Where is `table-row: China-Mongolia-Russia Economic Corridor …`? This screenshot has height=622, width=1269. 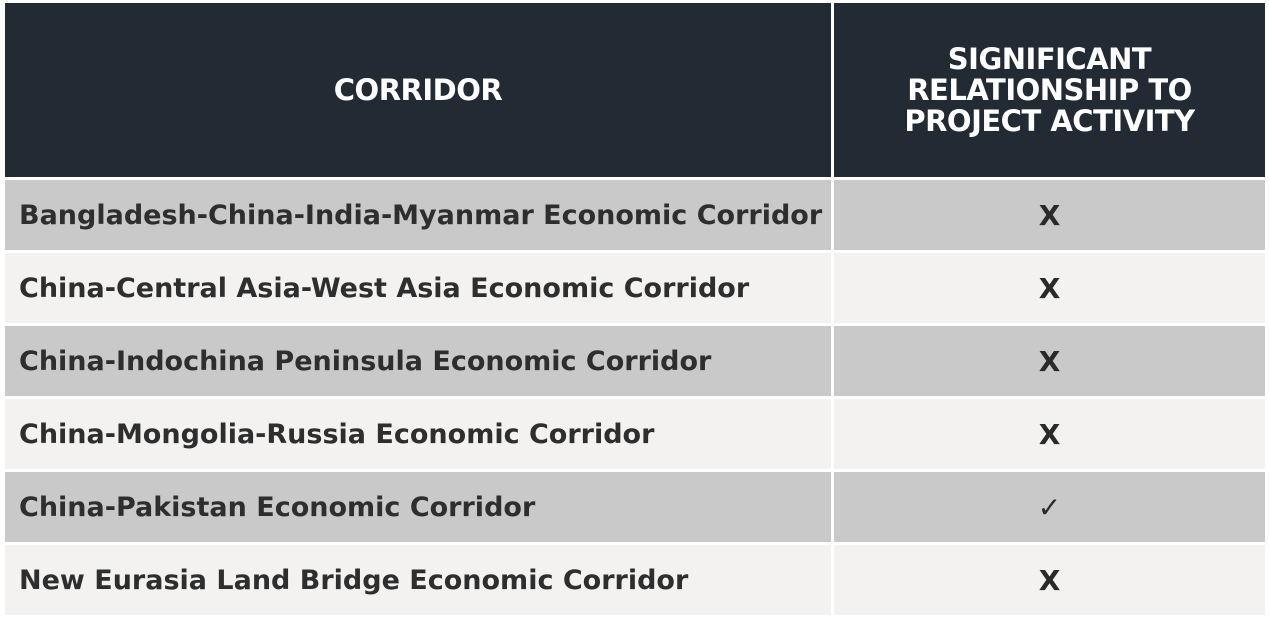
table-row: China-Mongolia-Russia Economic Corridor … is located at coordinates (635, 434).